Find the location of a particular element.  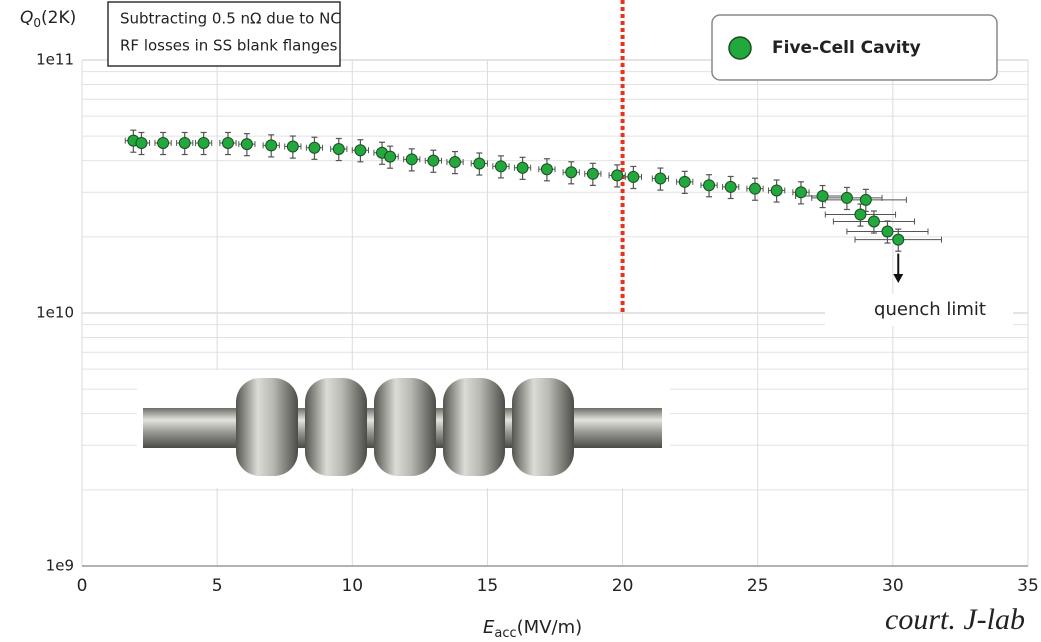

x-label-unit: (MV/m) is located at coordinates (550, 627).